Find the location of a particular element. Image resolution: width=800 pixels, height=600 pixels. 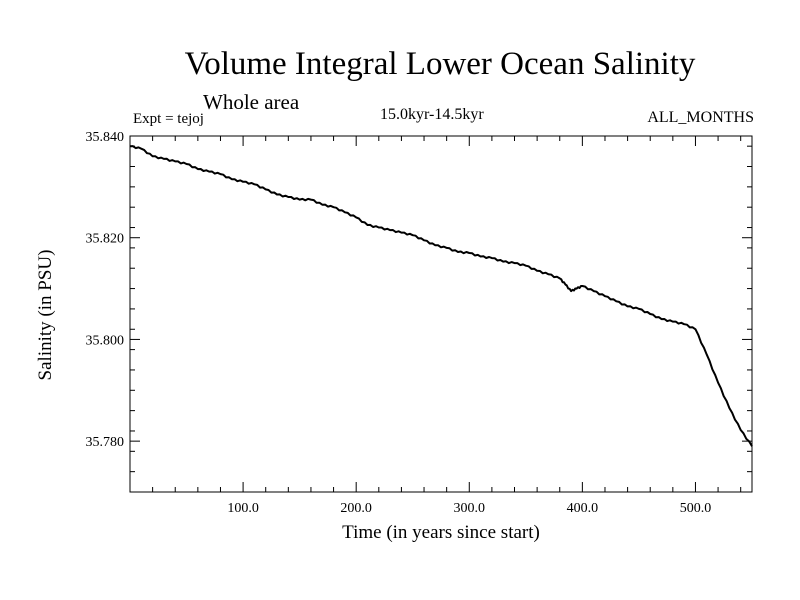

chart-title: Volume Integral Lower Ocean Salinity is located at coordinates (440, 64).